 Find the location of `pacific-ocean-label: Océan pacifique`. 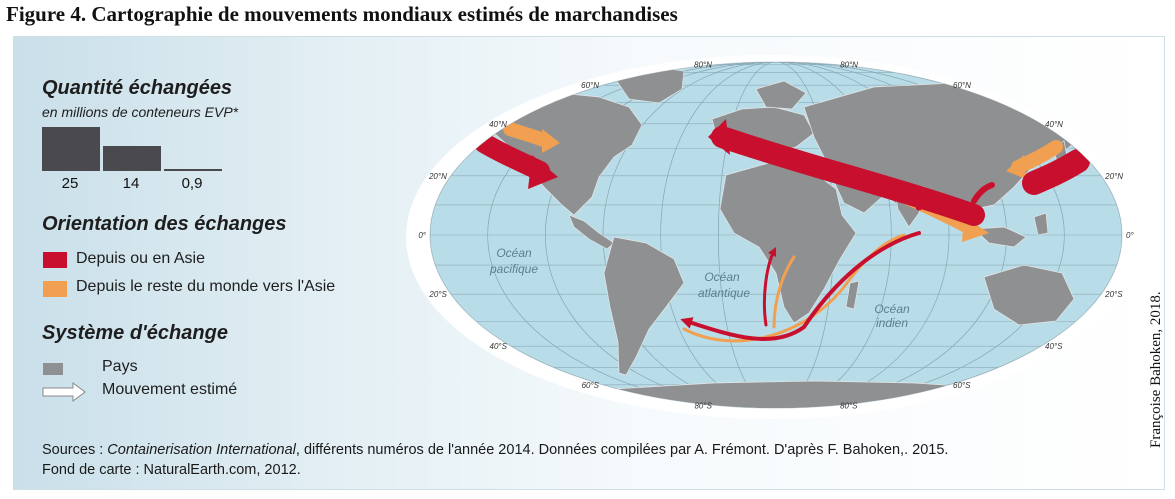

pacific-ocean-label: Océan pacifique is located at coordinates (513, 261).